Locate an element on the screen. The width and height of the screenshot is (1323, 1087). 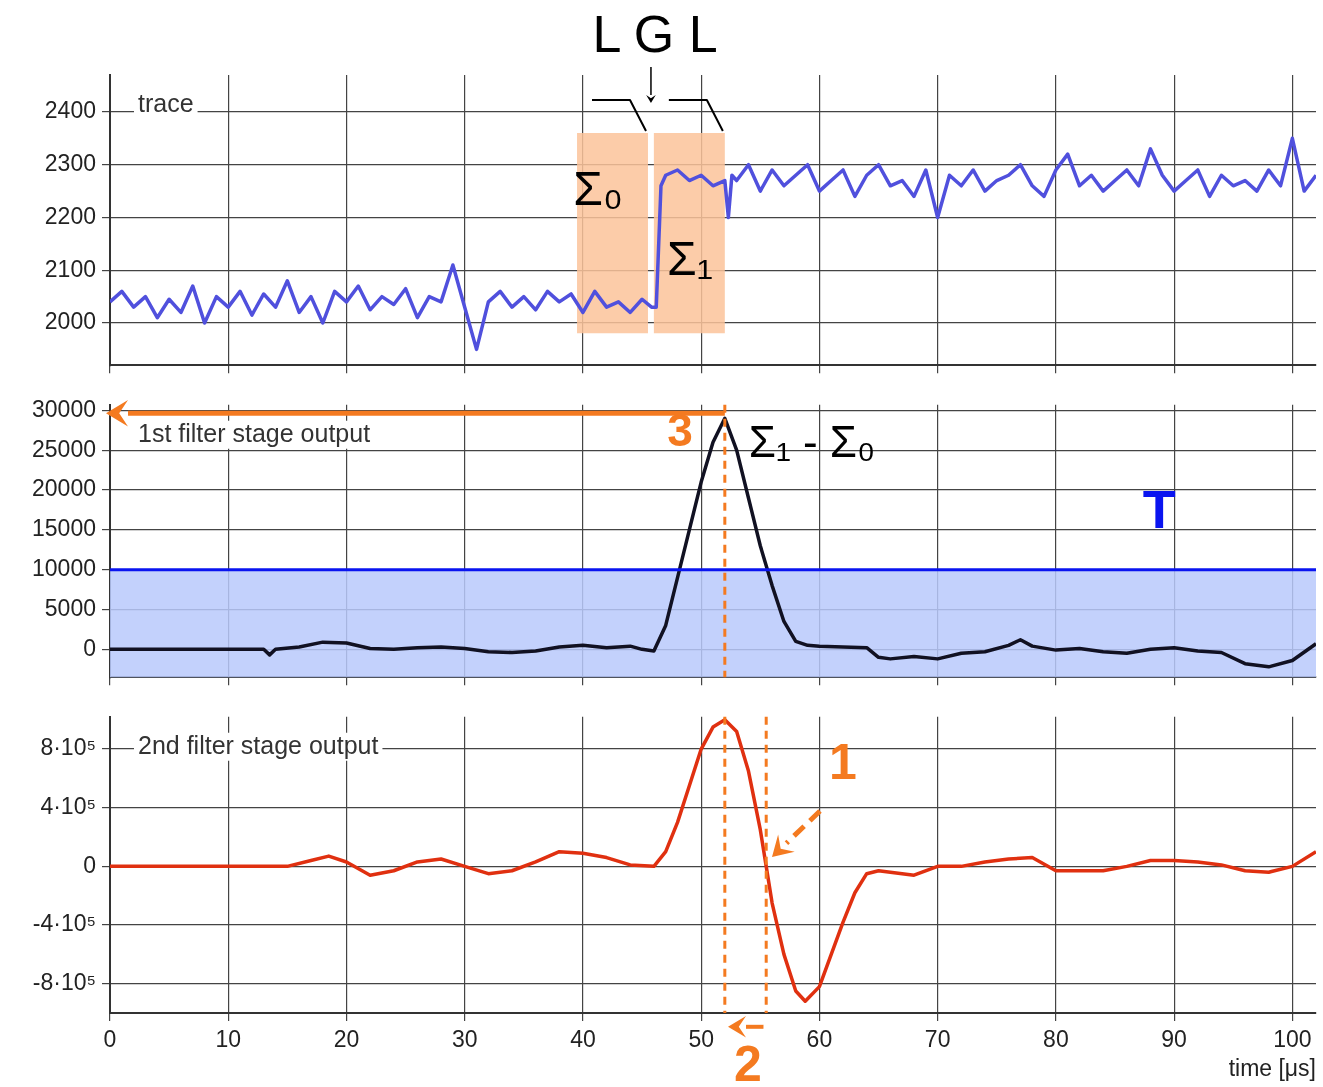
y-tick-label: 30000 is located at coordinates (64, 408).